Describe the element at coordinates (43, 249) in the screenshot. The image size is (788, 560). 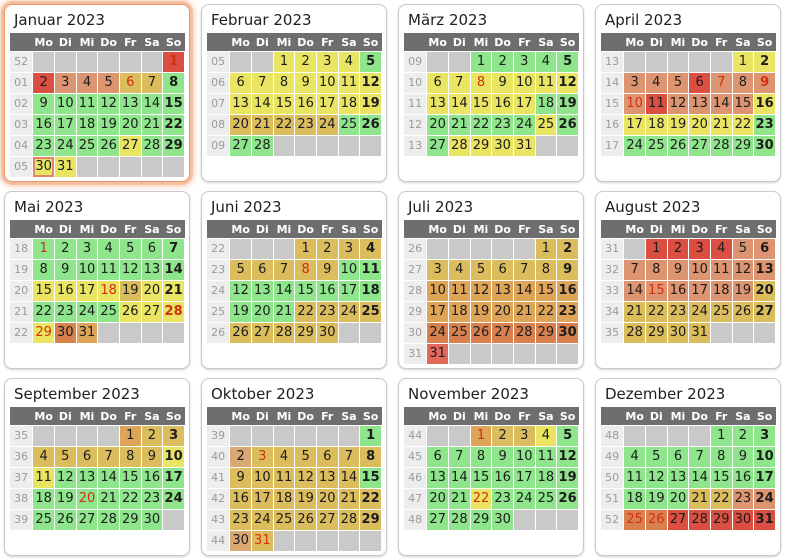
I see `day-cell-holiday: 1` at that location.